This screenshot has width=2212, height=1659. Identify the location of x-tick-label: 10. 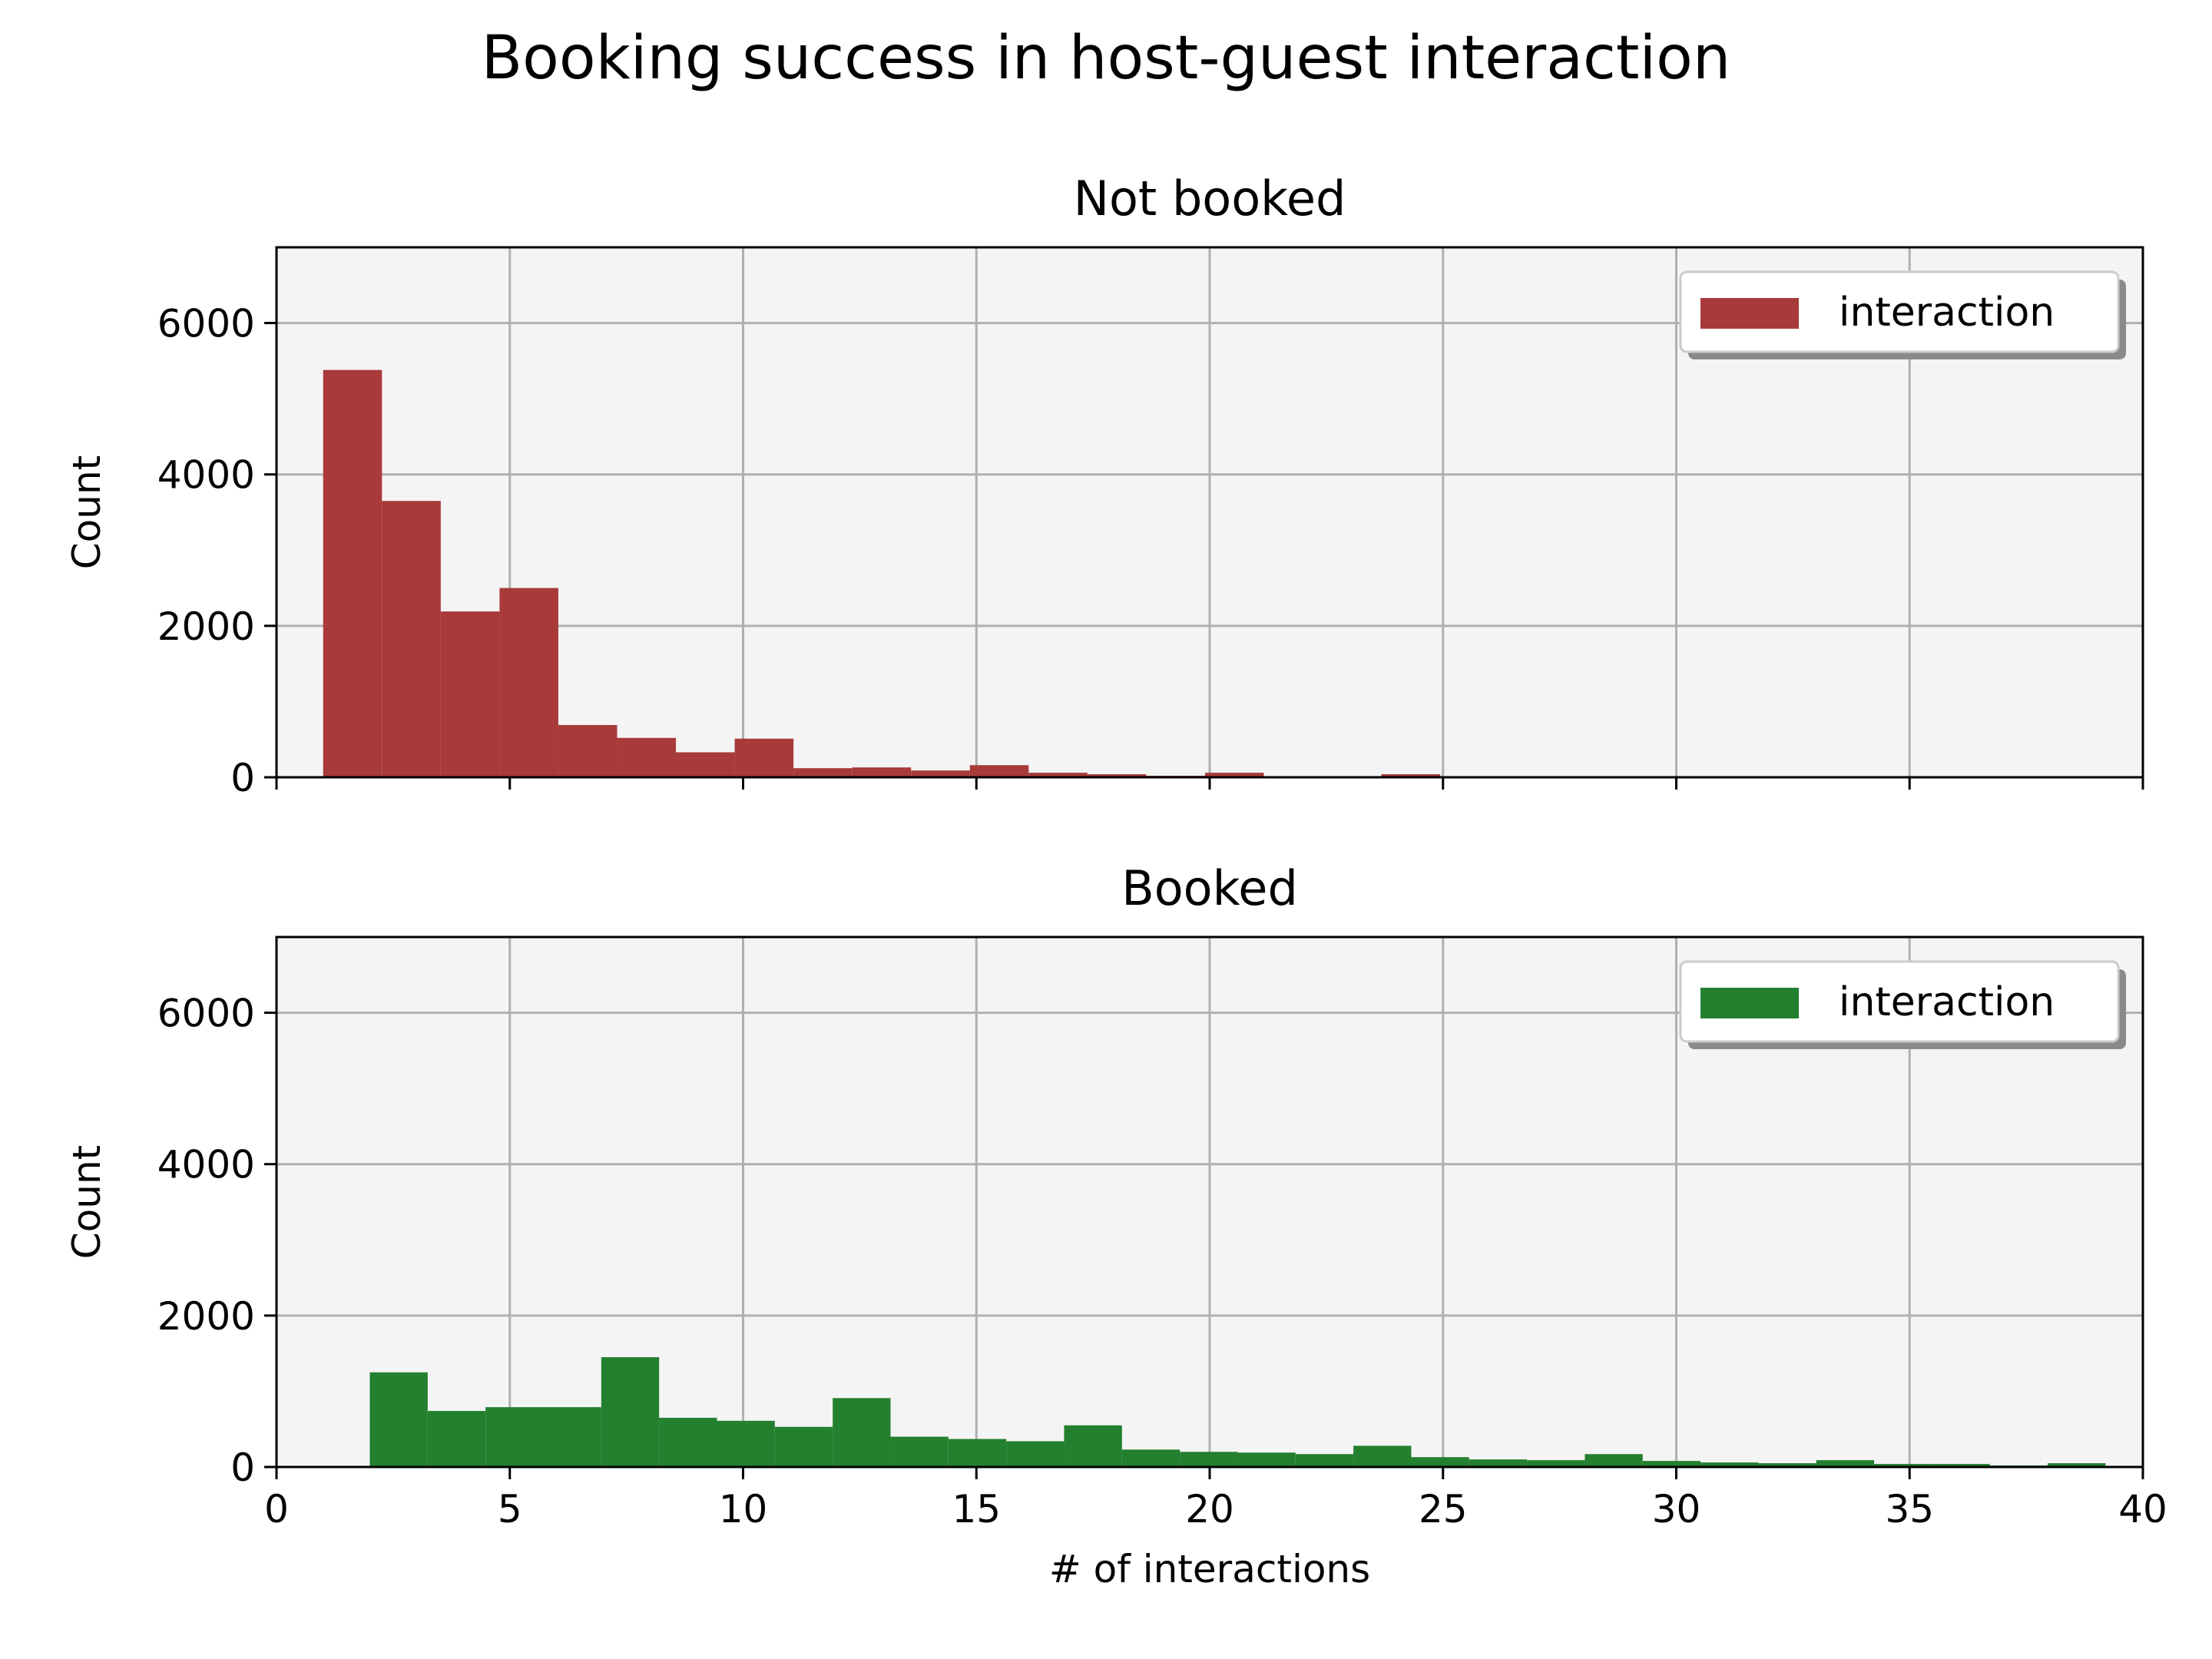
(744, 1510).